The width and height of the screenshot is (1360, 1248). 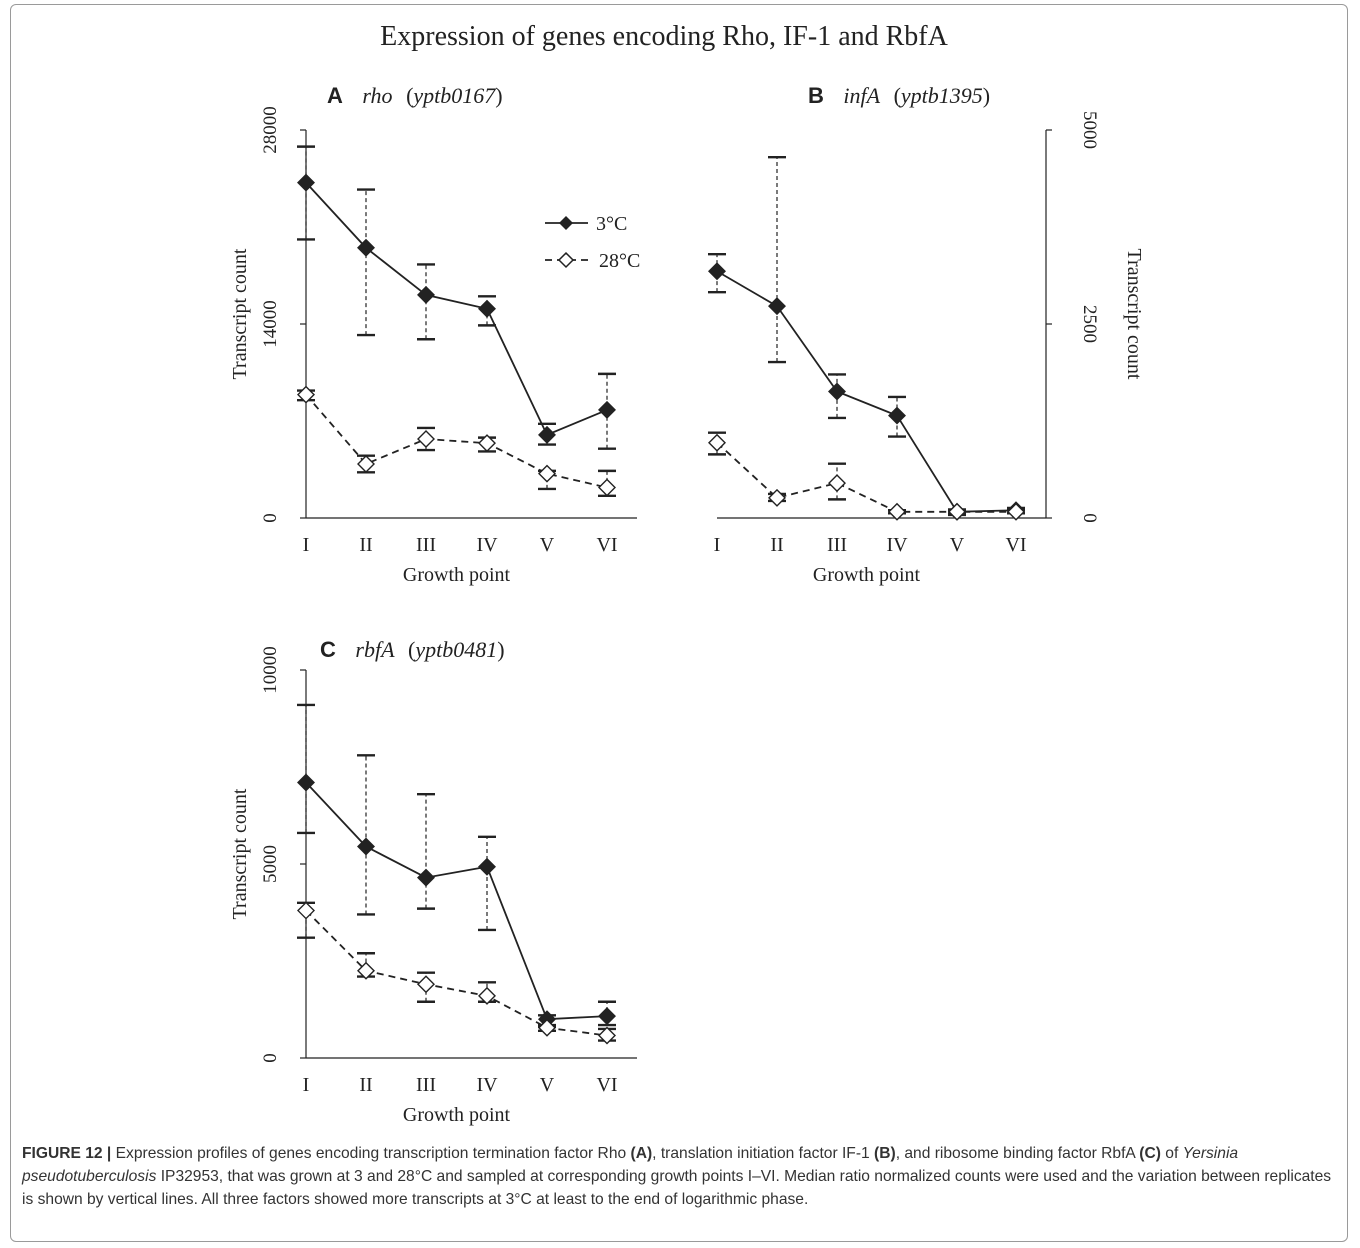 I want to click on panel-a-locus: yptb0167, so click(x=453, y=95).